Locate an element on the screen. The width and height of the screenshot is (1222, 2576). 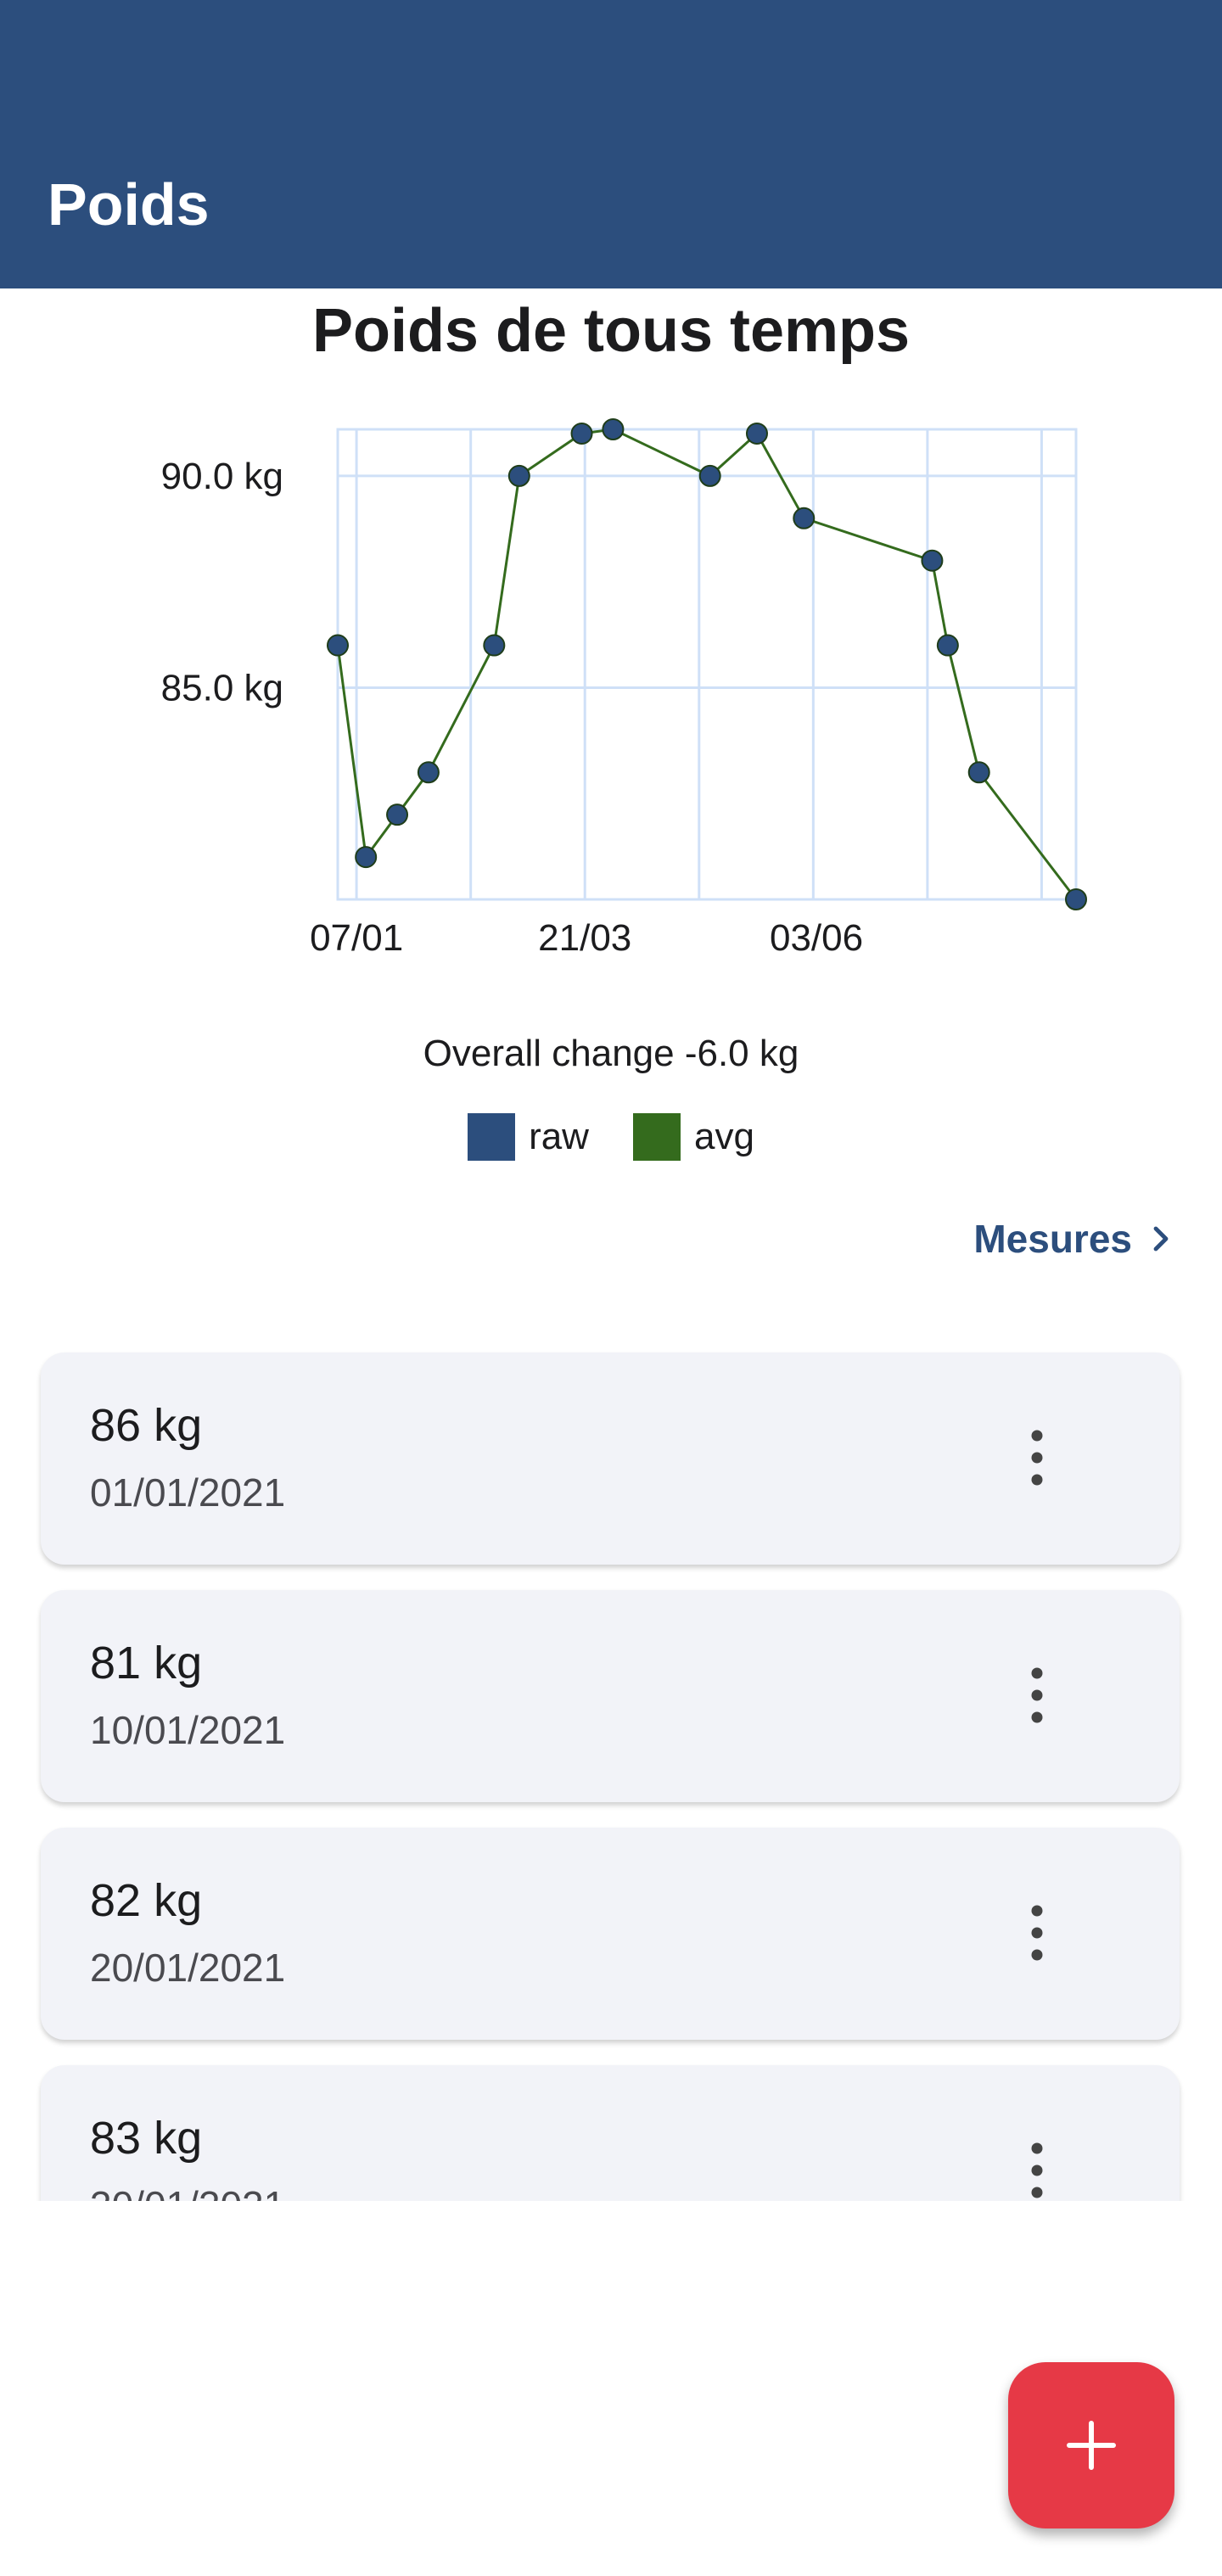
chart-title: Poids de tous temps is located at coordinates (611, 331).